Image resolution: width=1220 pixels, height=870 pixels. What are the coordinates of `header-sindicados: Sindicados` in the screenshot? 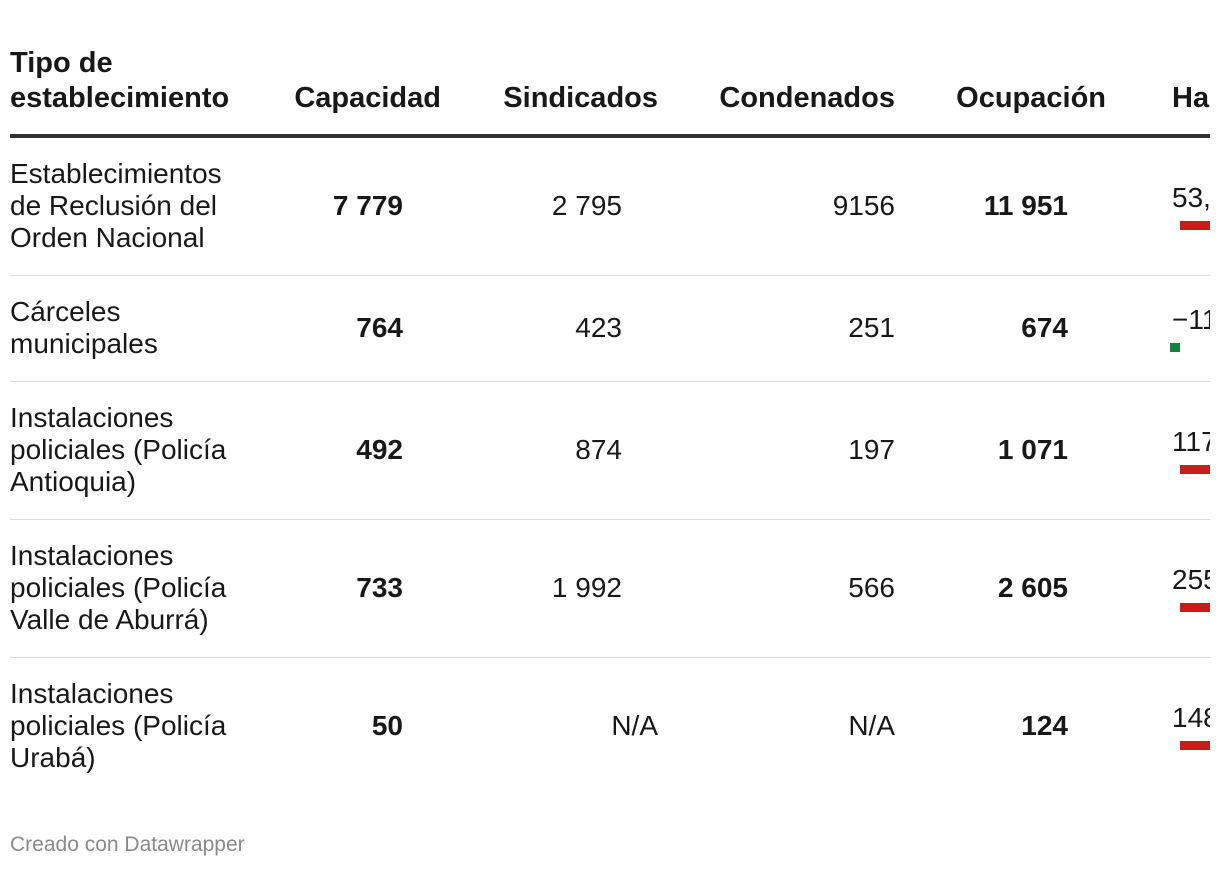 It's located at (580, 98).